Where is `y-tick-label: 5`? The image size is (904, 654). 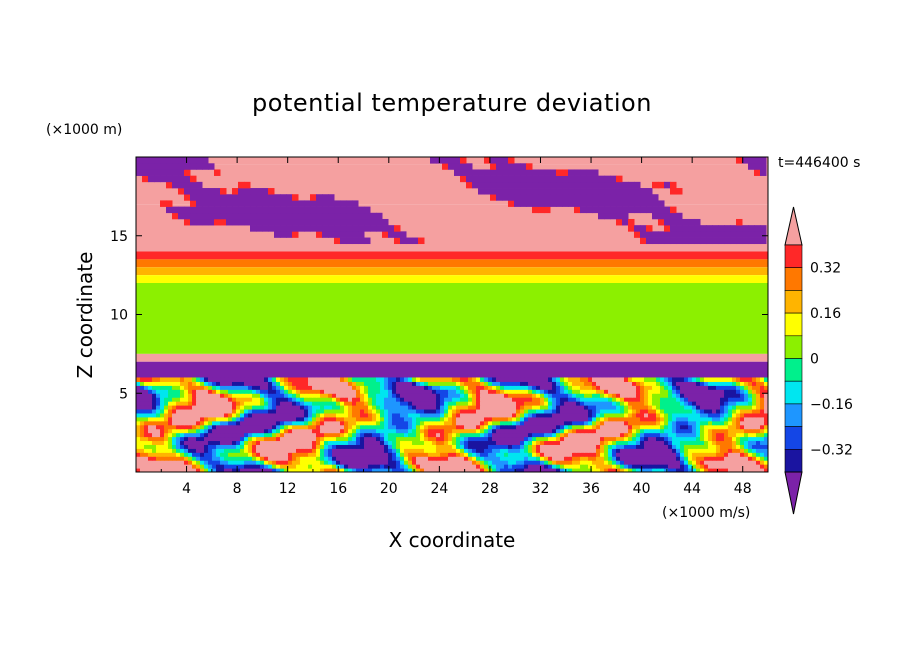 y-tick-label: 5 is located at coordinates (123, 394).